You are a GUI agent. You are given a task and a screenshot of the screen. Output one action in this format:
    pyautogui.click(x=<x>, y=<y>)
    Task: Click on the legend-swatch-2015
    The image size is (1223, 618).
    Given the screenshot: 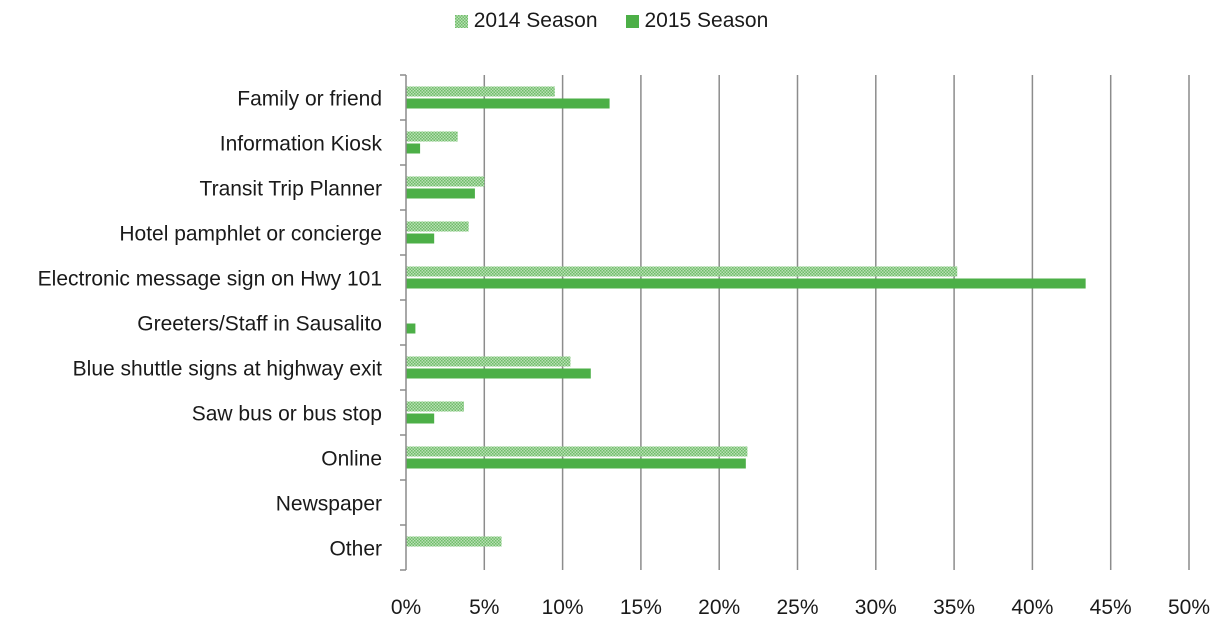 What is the action you would take?
    pyautogui.click(x=632, y=21)
    